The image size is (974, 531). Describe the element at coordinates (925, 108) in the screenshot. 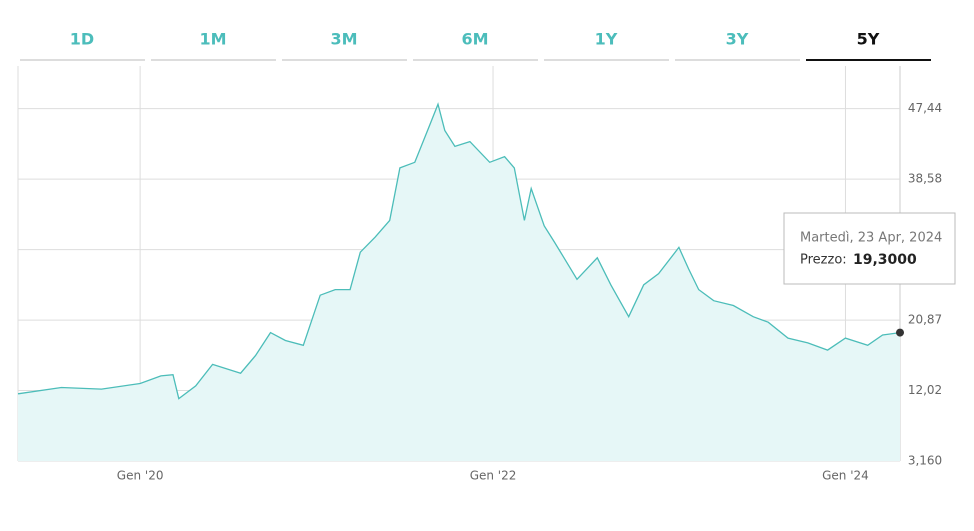

I see `y-tick-label: 47,44` at that location.